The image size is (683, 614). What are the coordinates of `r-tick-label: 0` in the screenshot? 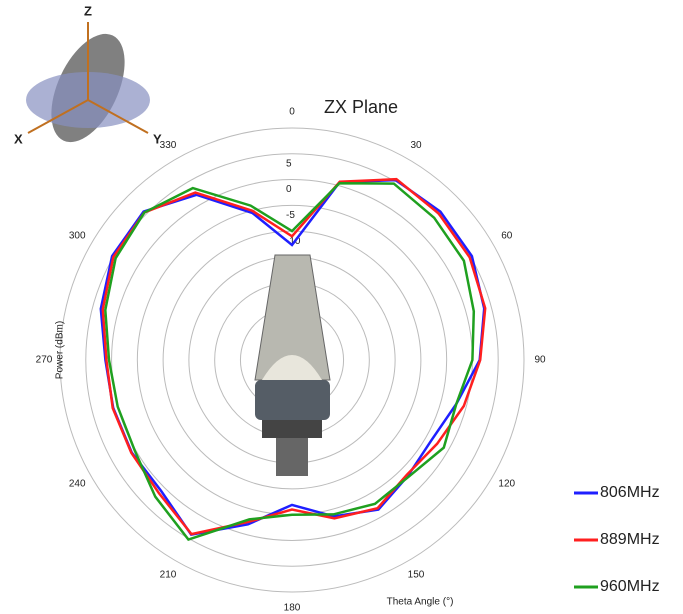 It's located at (289, 189).